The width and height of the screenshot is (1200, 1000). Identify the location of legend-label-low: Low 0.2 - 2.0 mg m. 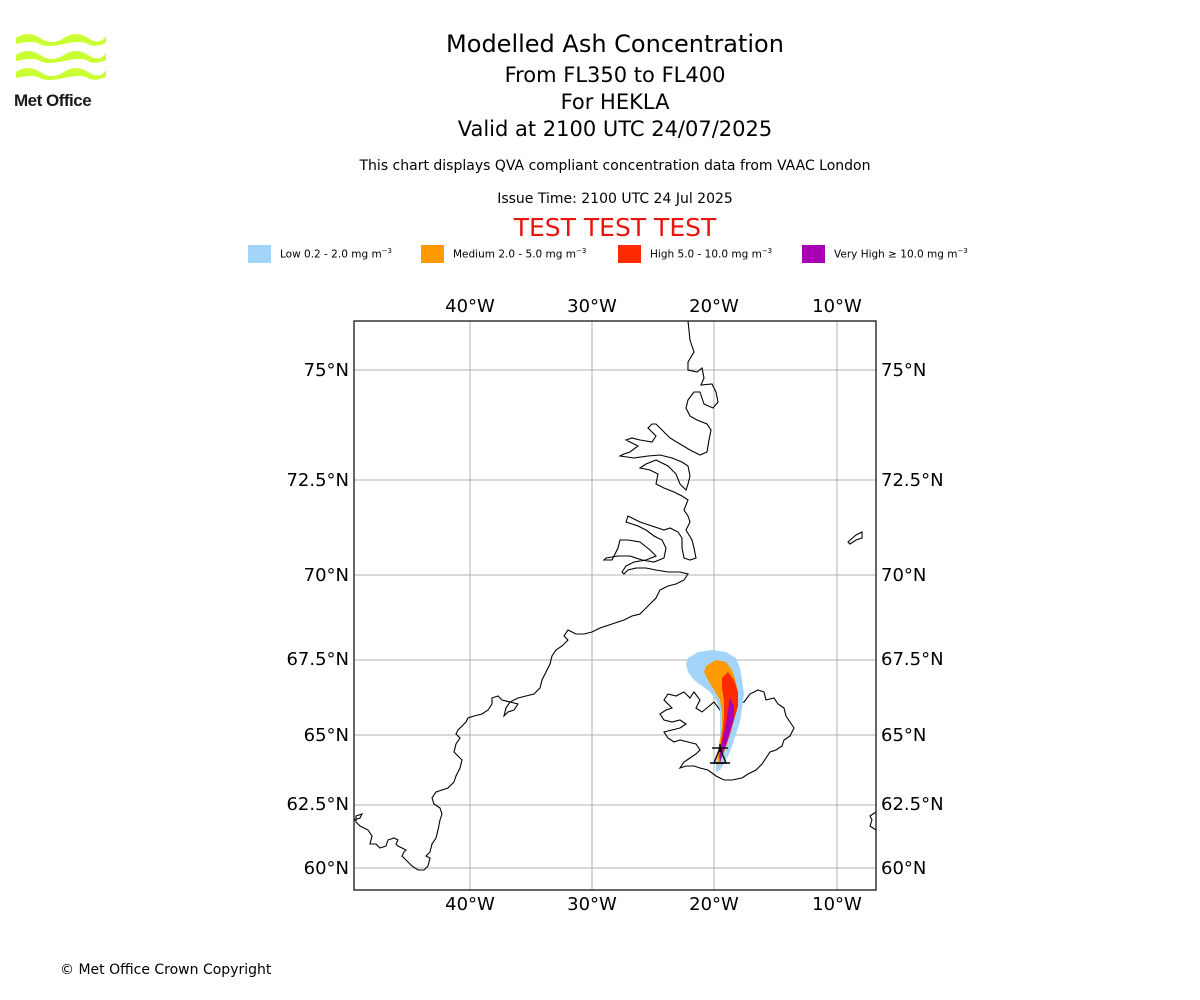
(331, 254).